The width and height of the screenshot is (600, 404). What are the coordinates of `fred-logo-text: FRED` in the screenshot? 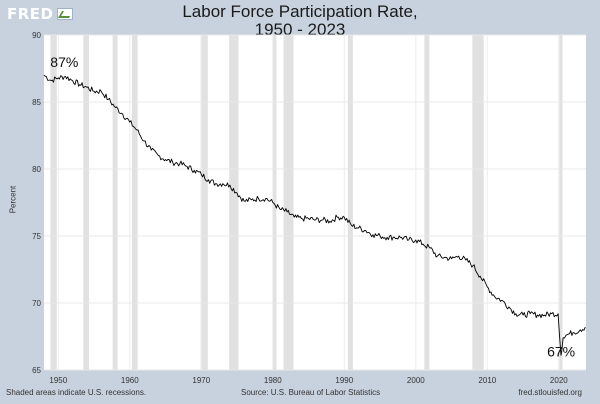 It's located at (30, 14).